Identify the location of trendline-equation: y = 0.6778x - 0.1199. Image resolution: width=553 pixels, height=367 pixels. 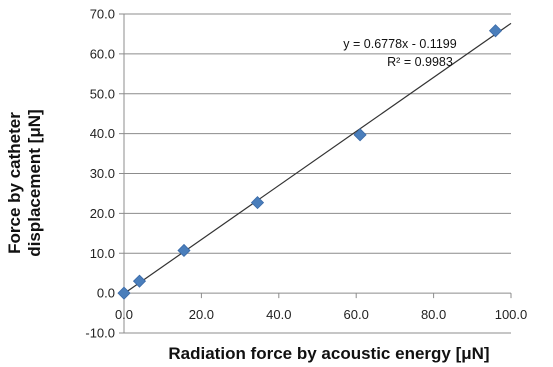
(399, 44).